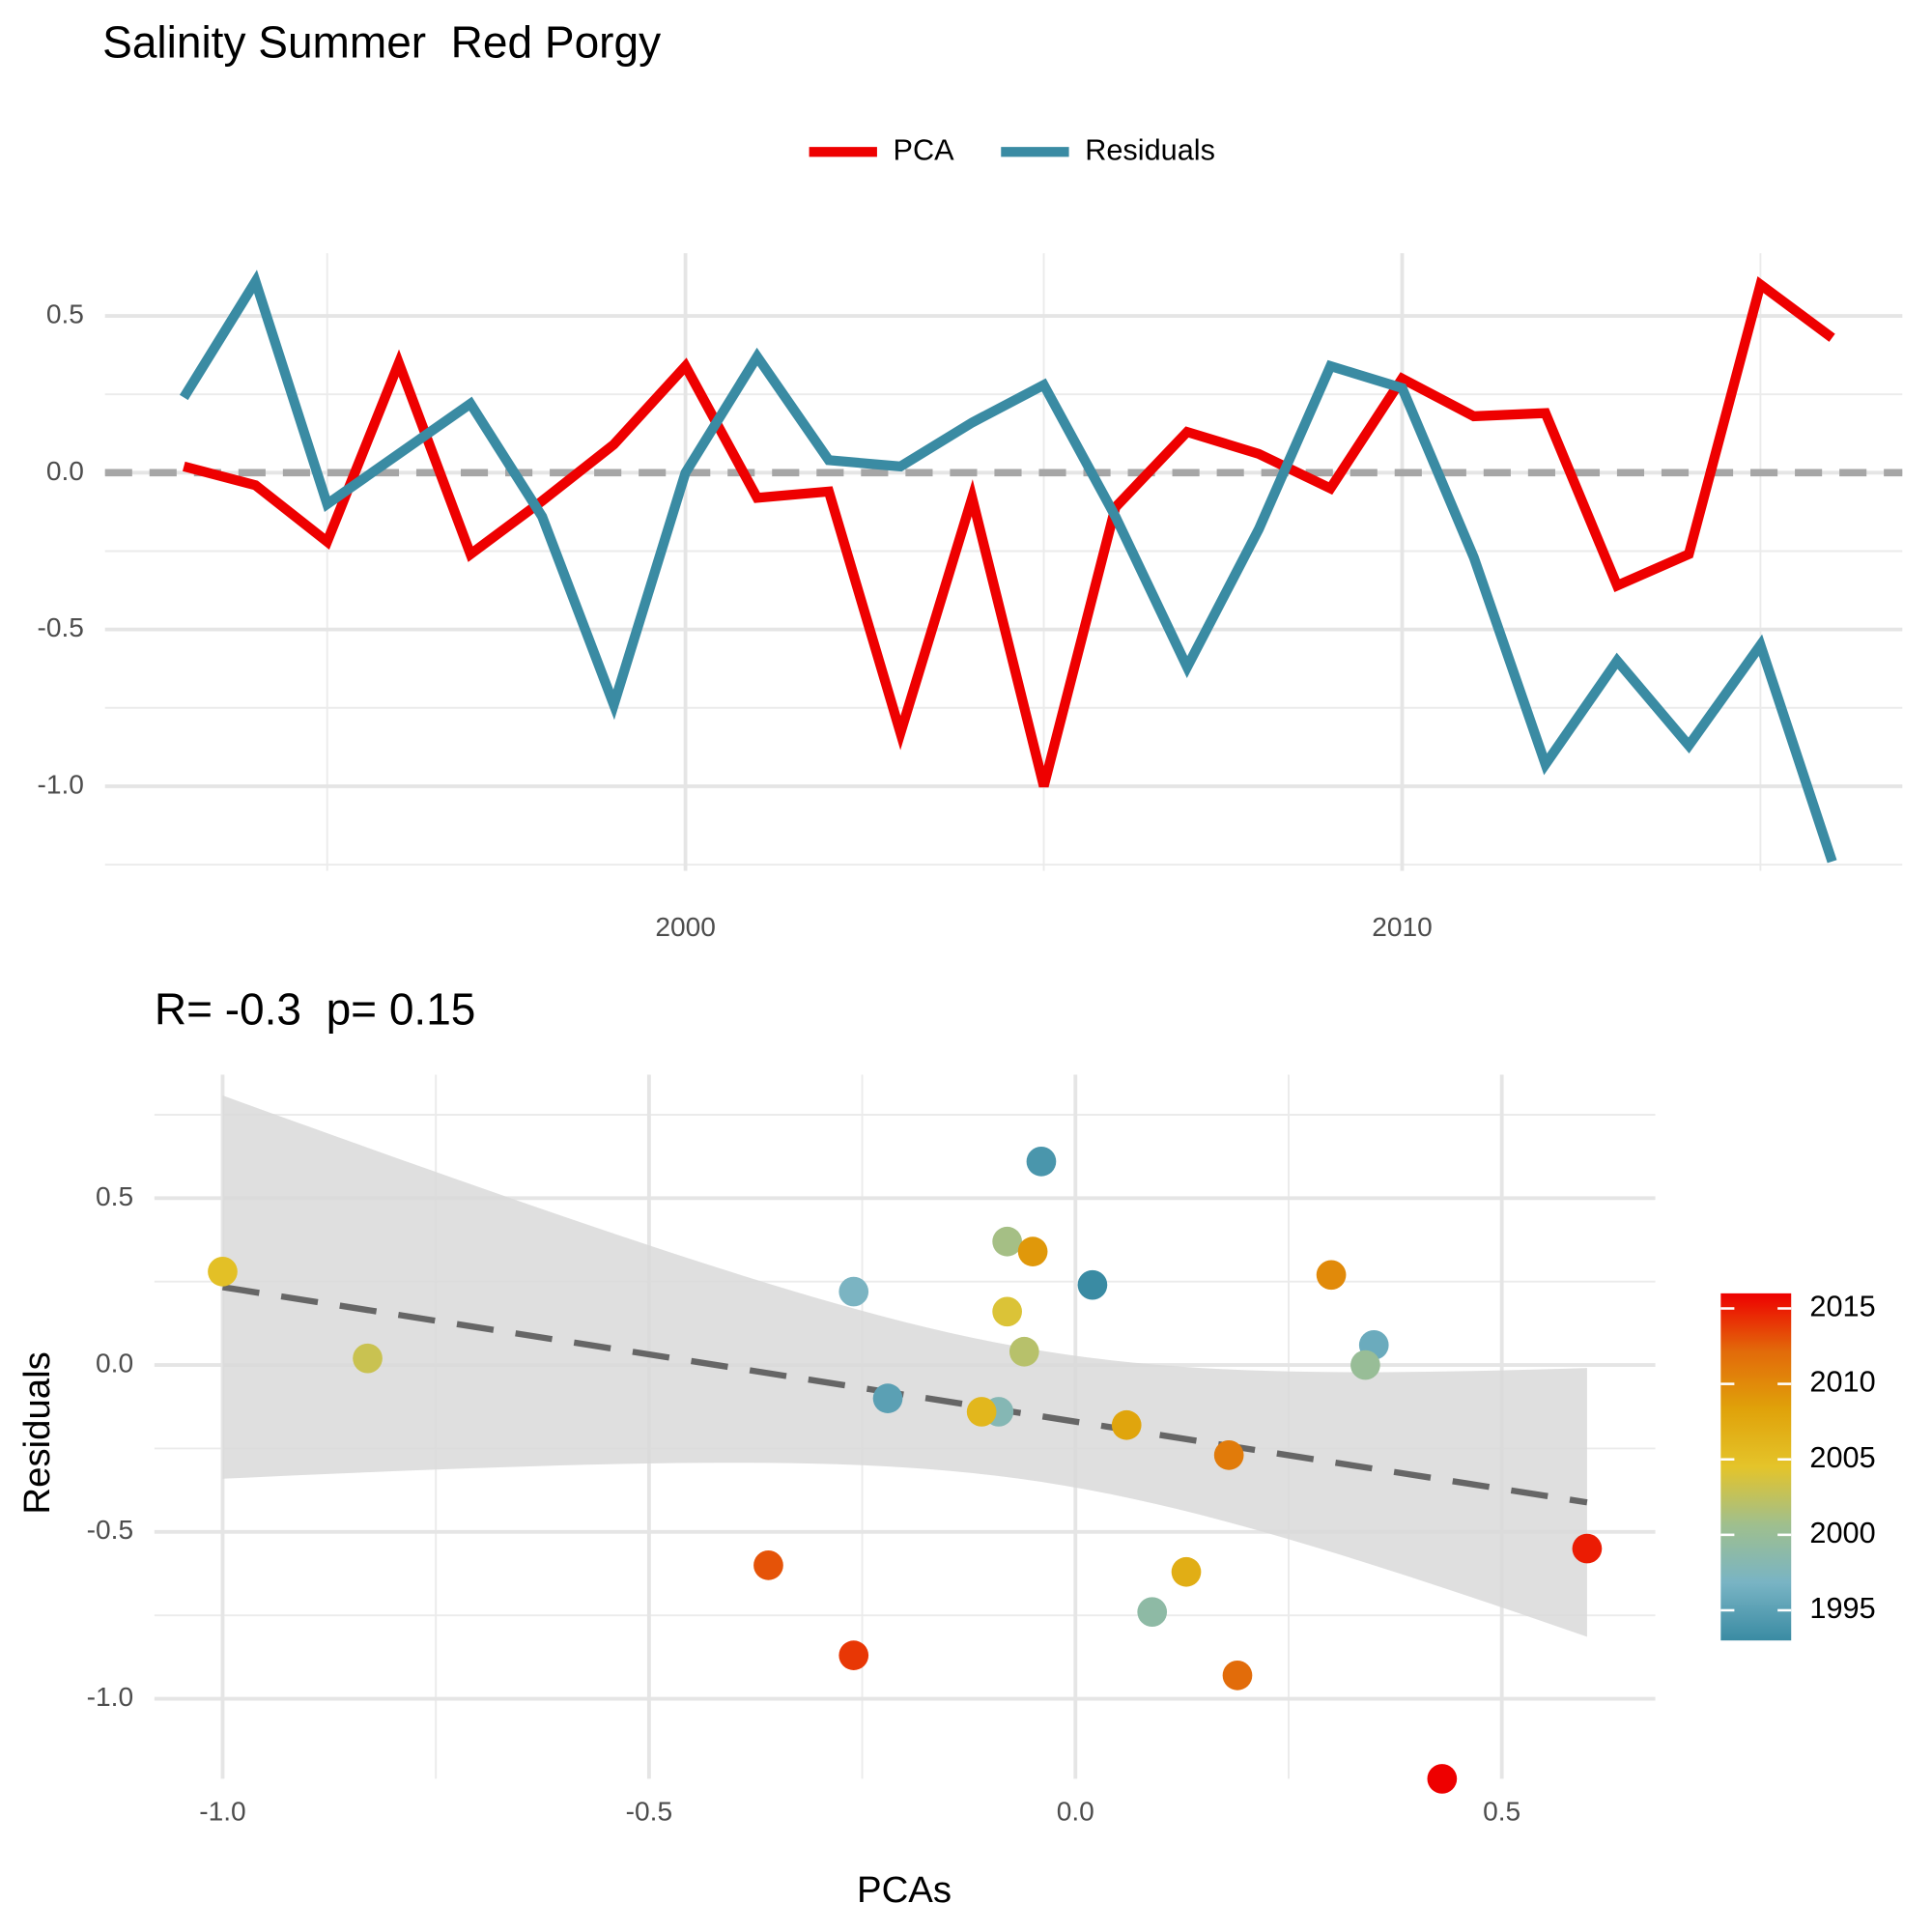 Image resolution: width=1932 pixels, height=1932 pixels. Describe the element at coordinates (1842, 1608) in the screenshot. I see `color-tick-label: 1995` at that location.